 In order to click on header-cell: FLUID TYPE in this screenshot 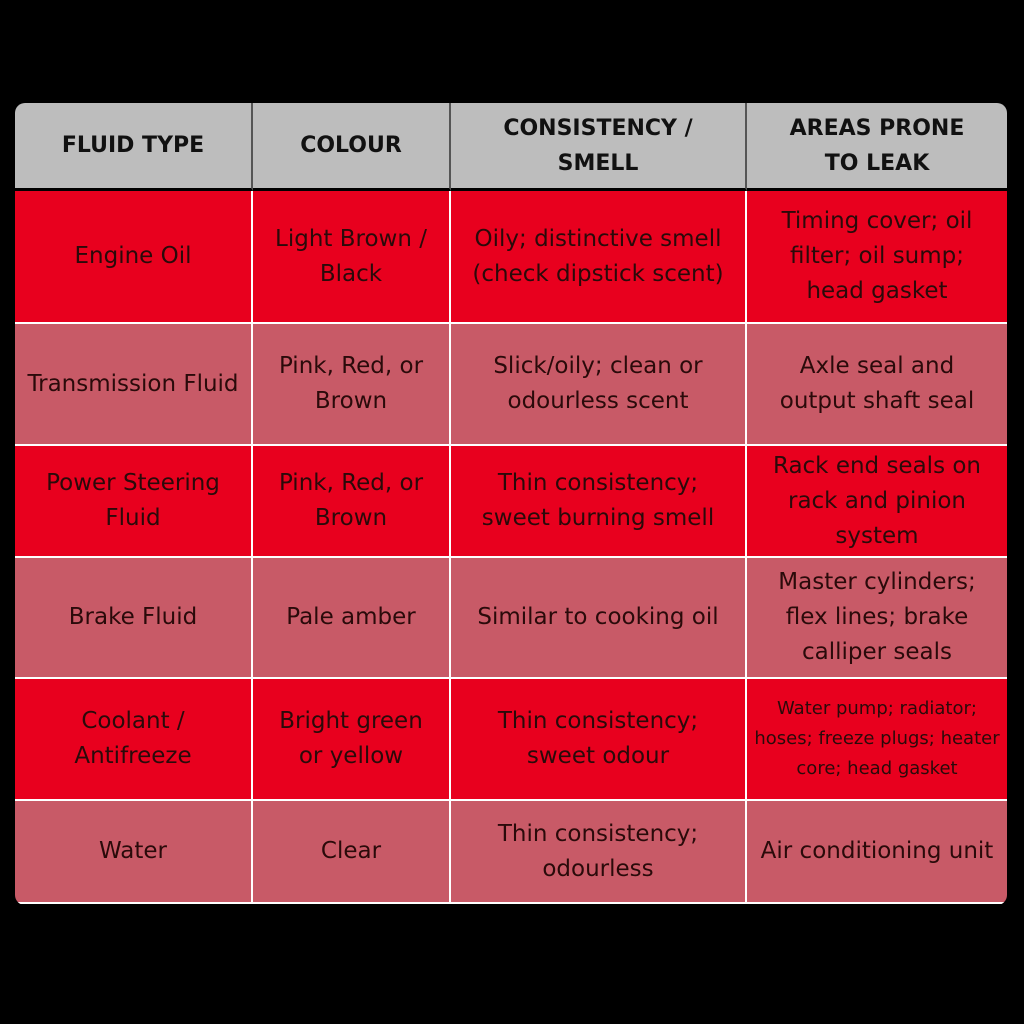, I will do `click(134, 147)`.